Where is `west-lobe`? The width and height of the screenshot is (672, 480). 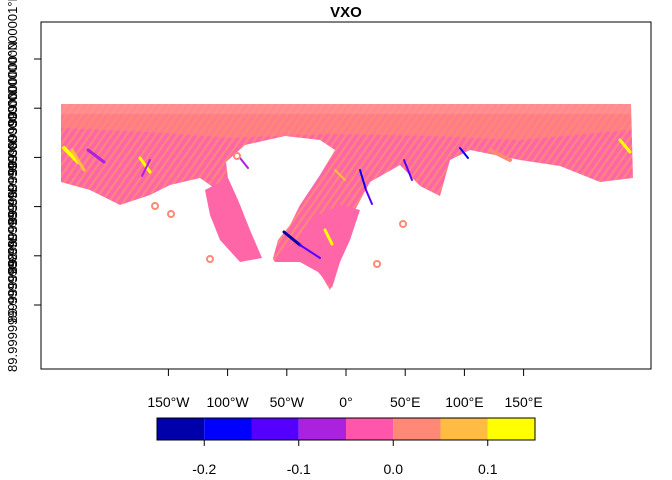
west-lobe is located at coordinates (233, 220).